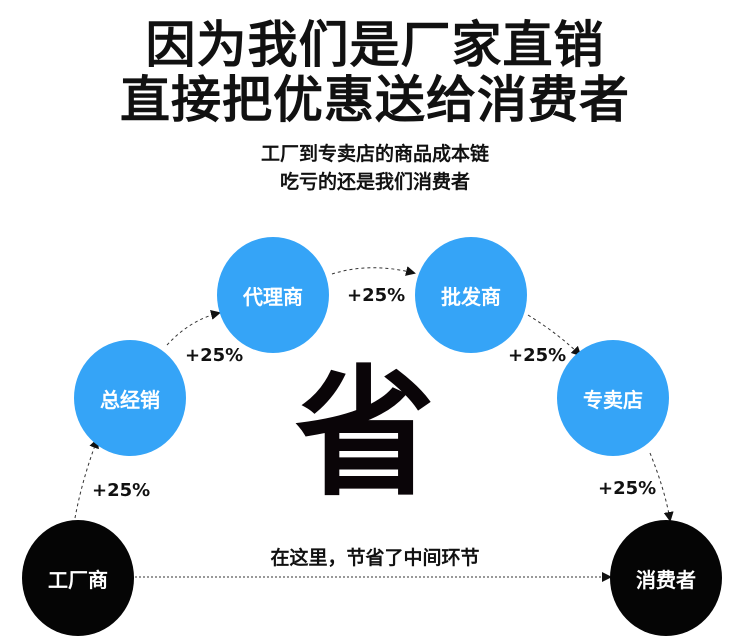 This screenshot has height=643, width=750. What do you see at coordinates (554, 335) in the screenshot?
I see `arrow-wholesaler-to-store` at bounding box center [554, 335].